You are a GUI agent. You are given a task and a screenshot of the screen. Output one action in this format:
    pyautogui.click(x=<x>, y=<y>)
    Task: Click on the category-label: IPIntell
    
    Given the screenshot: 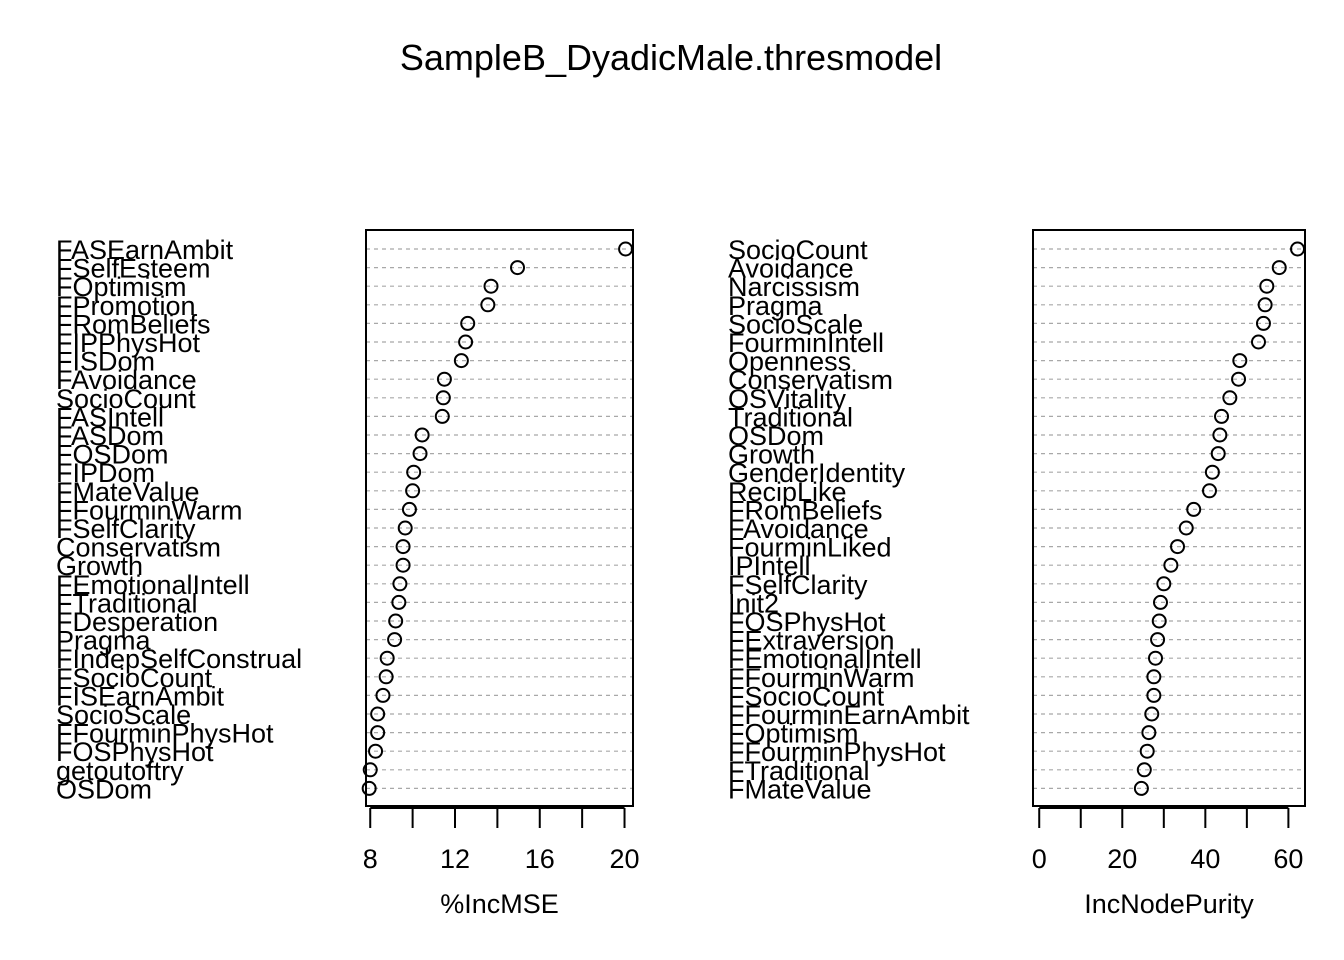 What is the action you would take?
    pyautogui.click(x=769, y=566)
    